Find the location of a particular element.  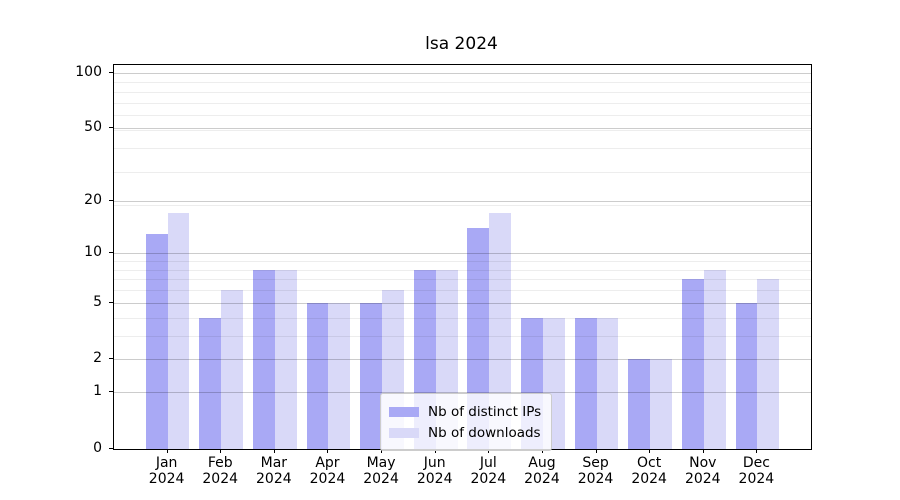

bar-ips-may is located at coordinates (371, 375).